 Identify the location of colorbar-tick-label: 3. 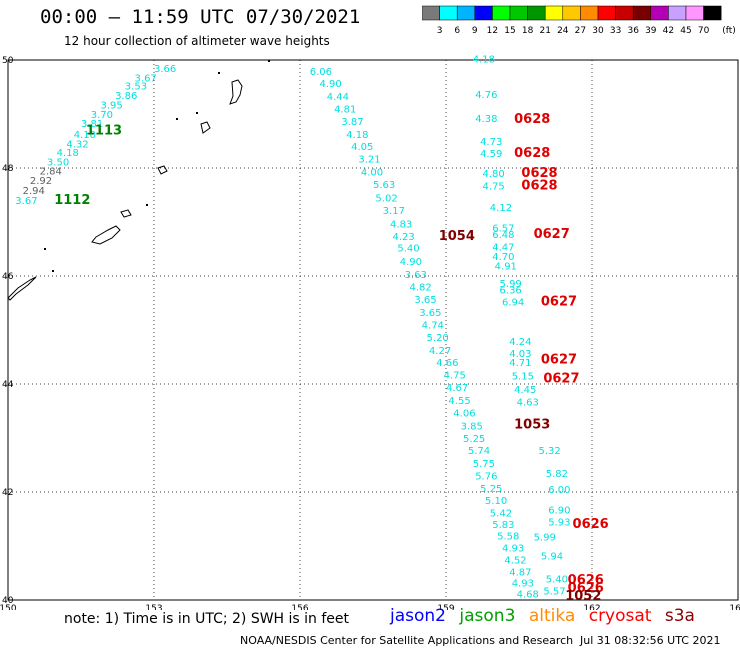
(440, 31).